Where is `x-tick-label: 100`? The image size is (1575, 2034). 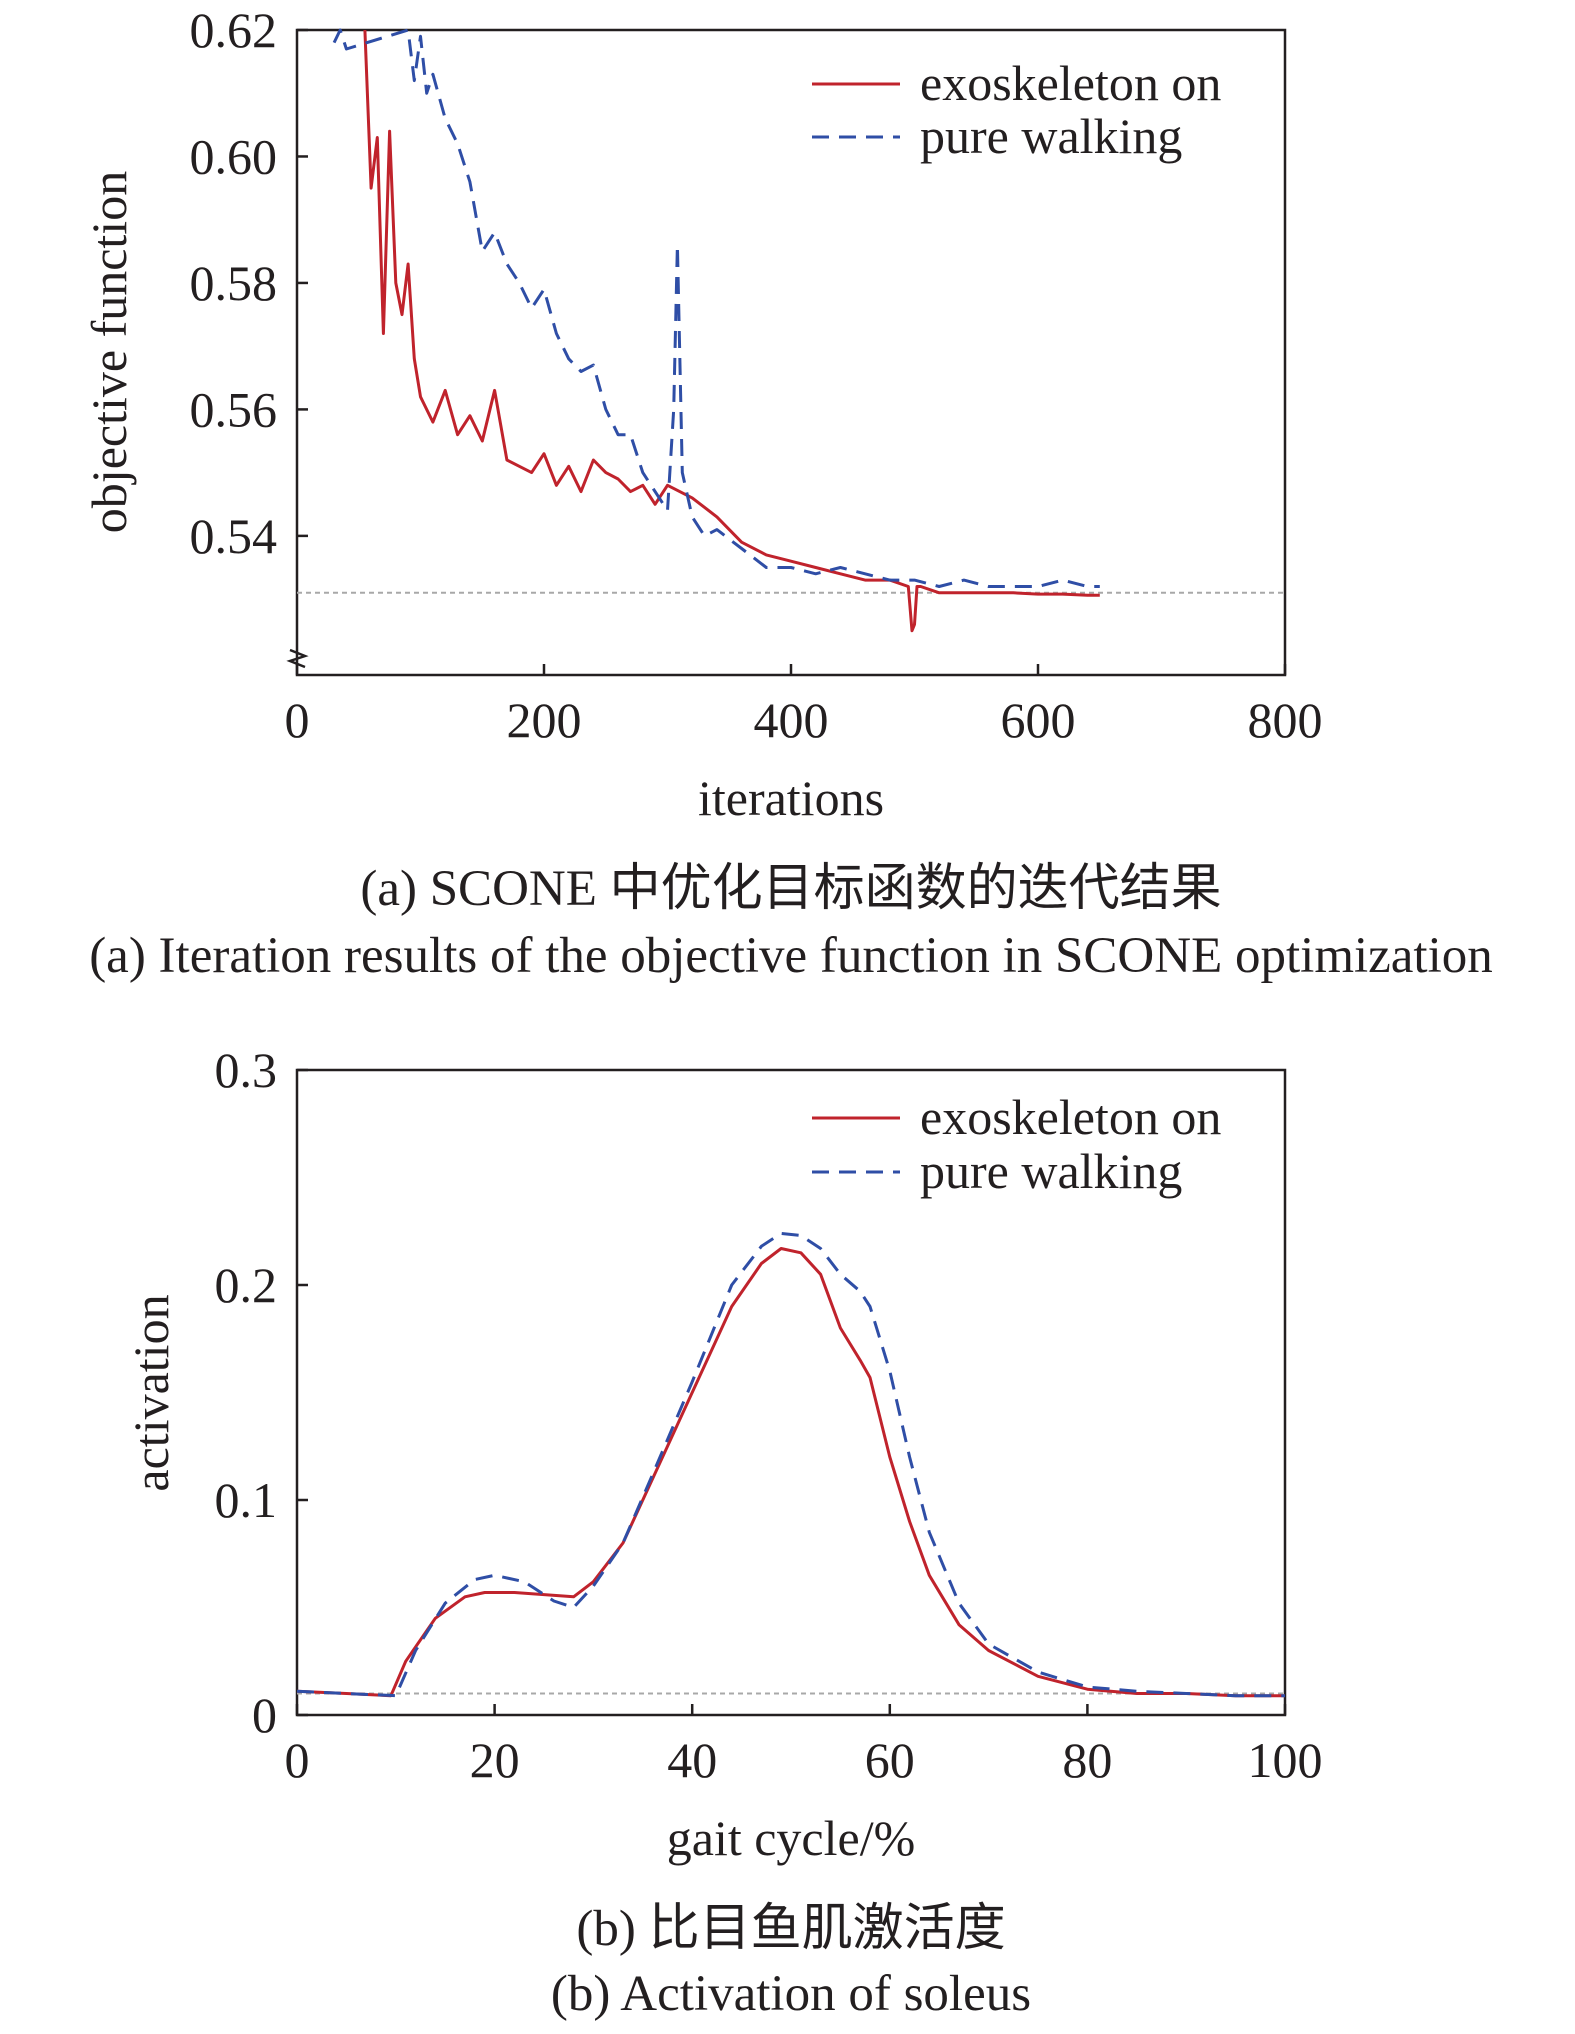 x-tick-label: 100 is located at coordinates (1285, 1760).